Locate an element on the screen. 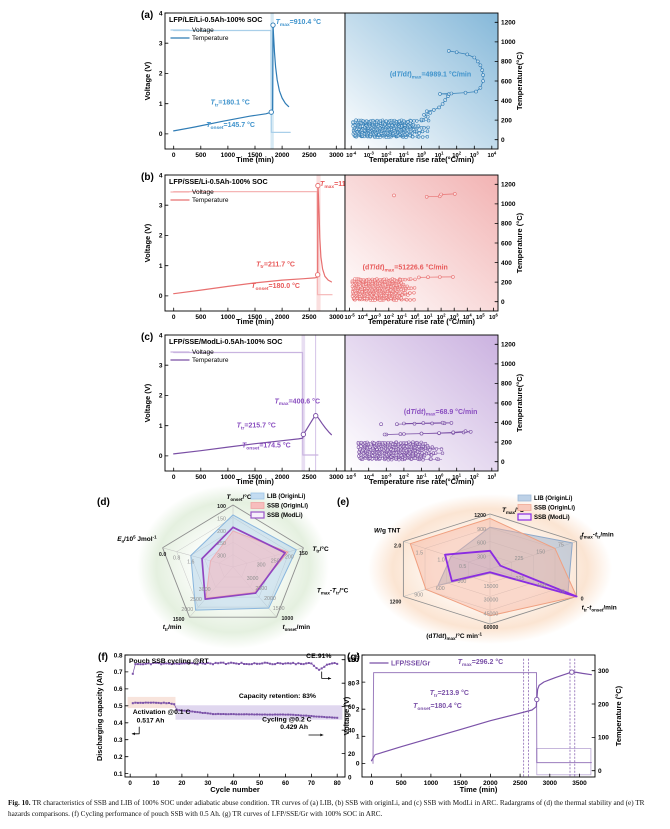  y-tick-label: 600 is located at coordinates (506, 243).